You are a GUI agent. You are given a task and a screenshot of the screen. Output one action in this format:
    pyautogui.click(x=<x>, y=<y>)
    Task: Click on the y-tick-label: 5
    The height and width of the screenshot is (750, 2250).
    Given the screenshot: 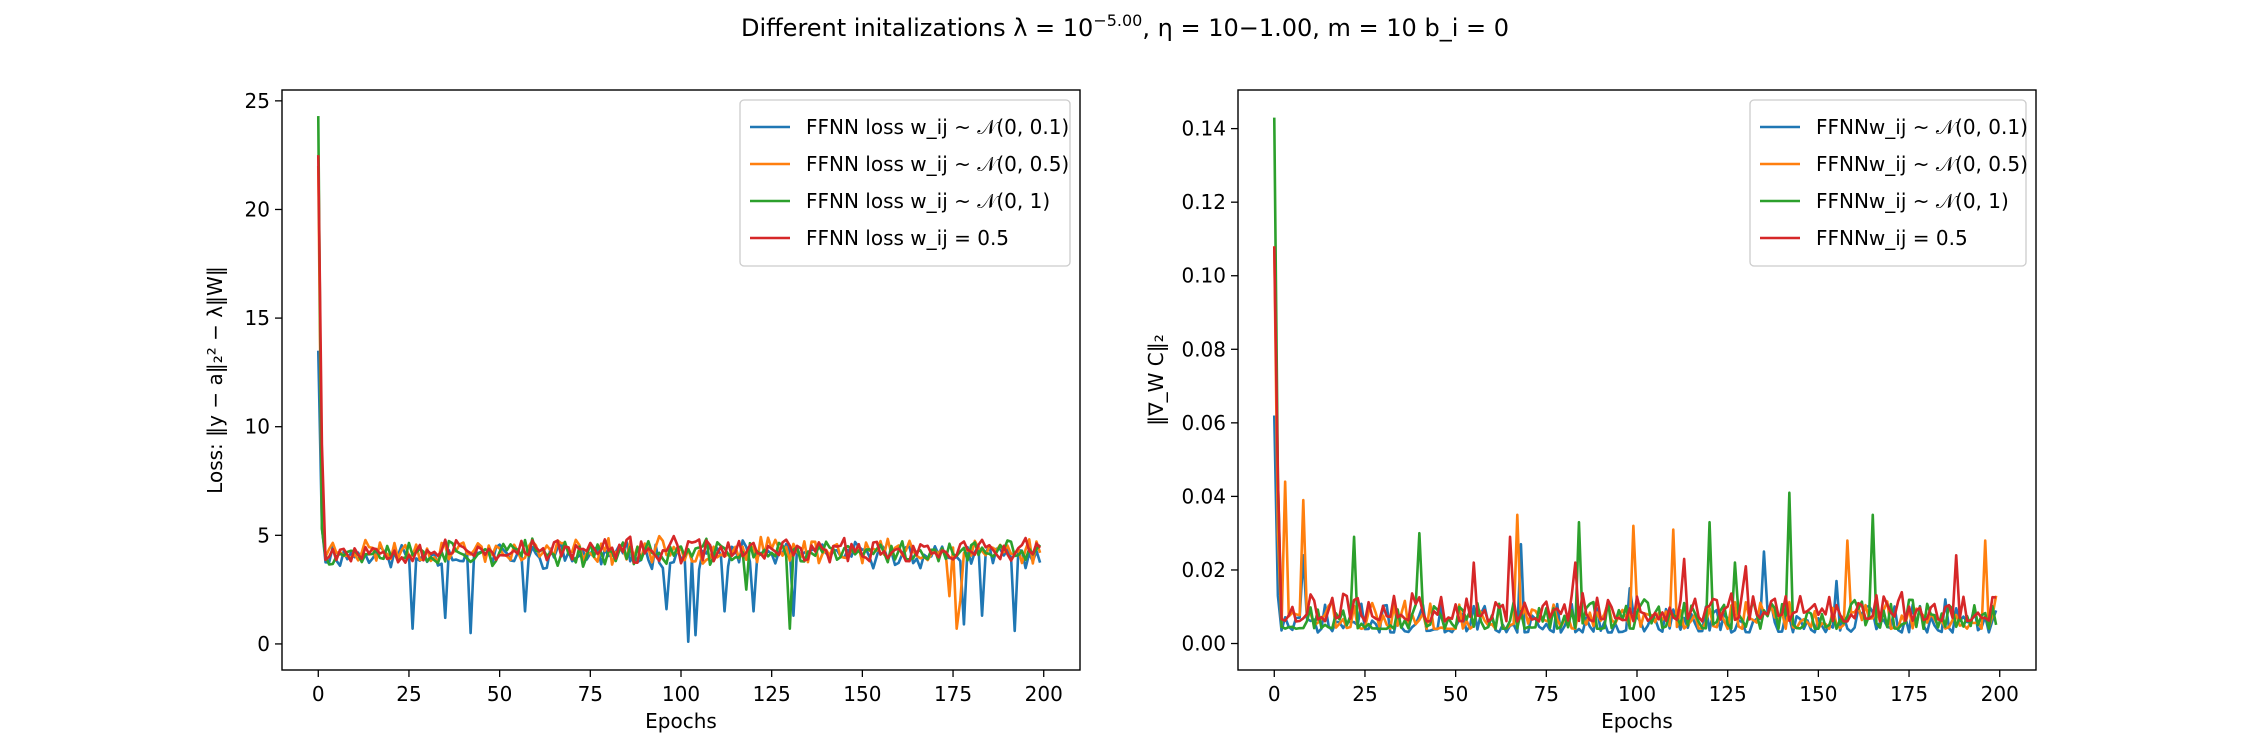 What is the action you would take?
    pyautogui.click(x=263, y=535)
    